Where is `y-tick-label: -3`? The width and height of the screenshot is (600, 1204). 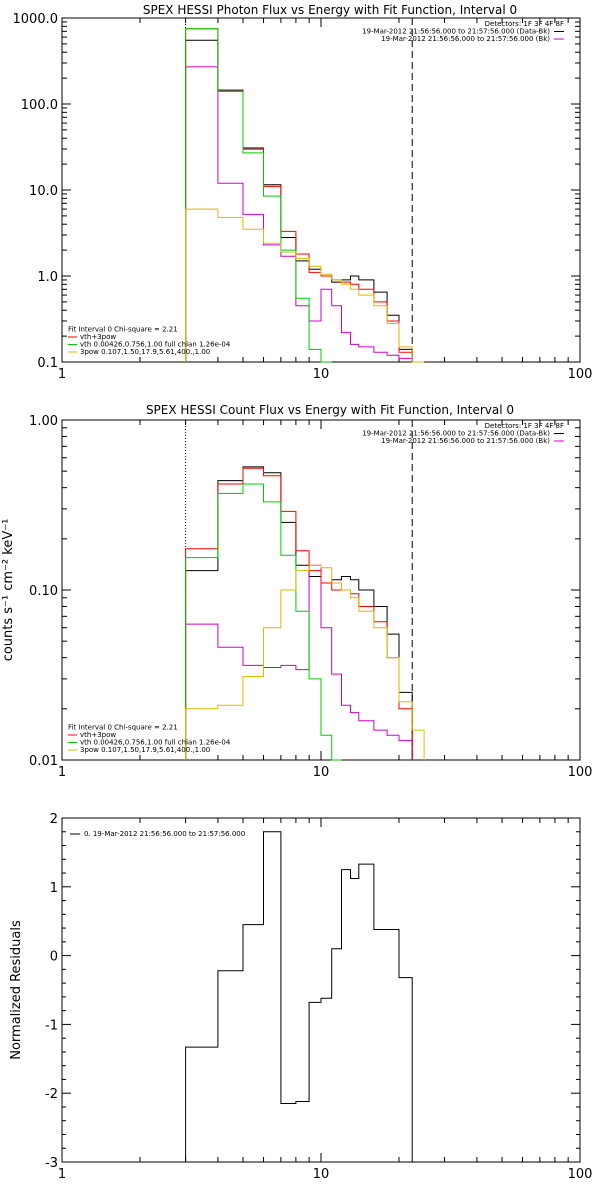
y-tick-label: -3 is located at coordinates (51, 1163).